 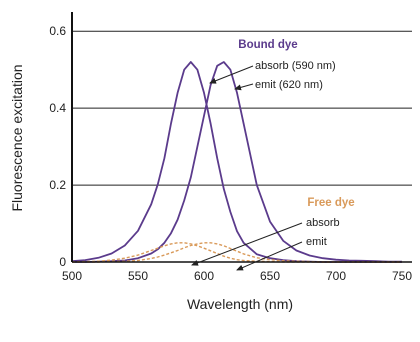 What do you see at coordinates (231, 74) in the screenshot?
I see `bound-absorb-arrow` at bounding box center [231, 74].